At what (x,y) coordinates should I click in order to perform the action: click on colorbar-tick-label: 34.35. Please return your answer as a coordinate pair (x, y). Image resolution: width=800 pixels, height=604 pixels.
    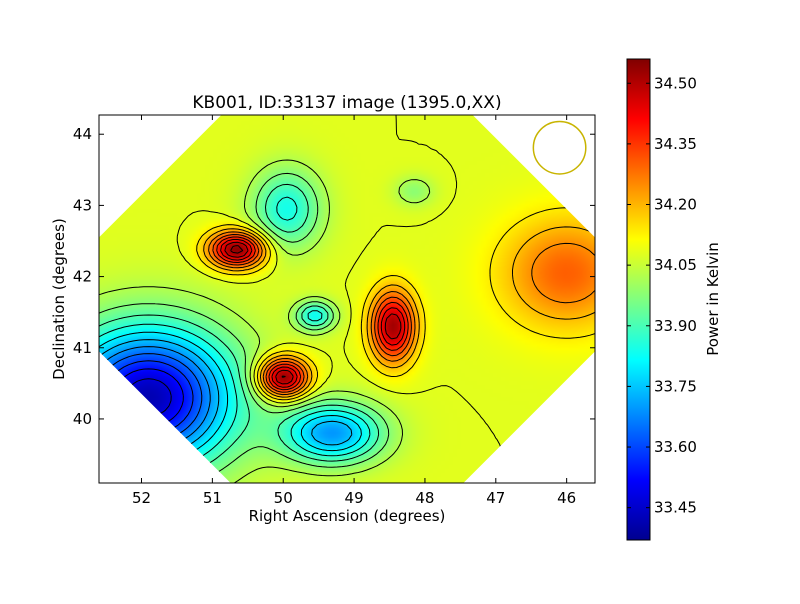
    Looking at the image, I should click on (675, 144).